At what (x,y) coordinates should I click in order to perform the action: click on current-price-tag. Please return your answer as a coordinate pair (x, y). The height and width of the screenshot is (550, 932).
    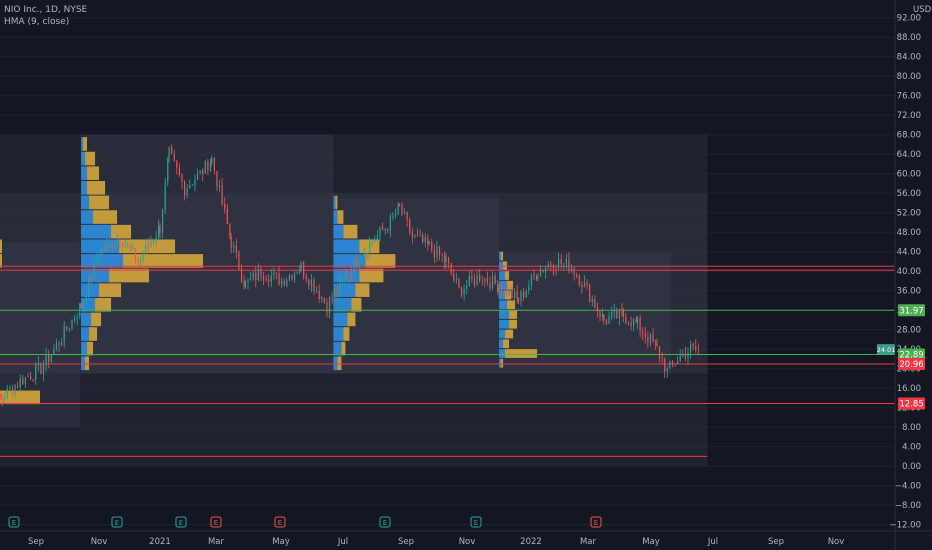
    Looking at the image, I should click on (886, 349).